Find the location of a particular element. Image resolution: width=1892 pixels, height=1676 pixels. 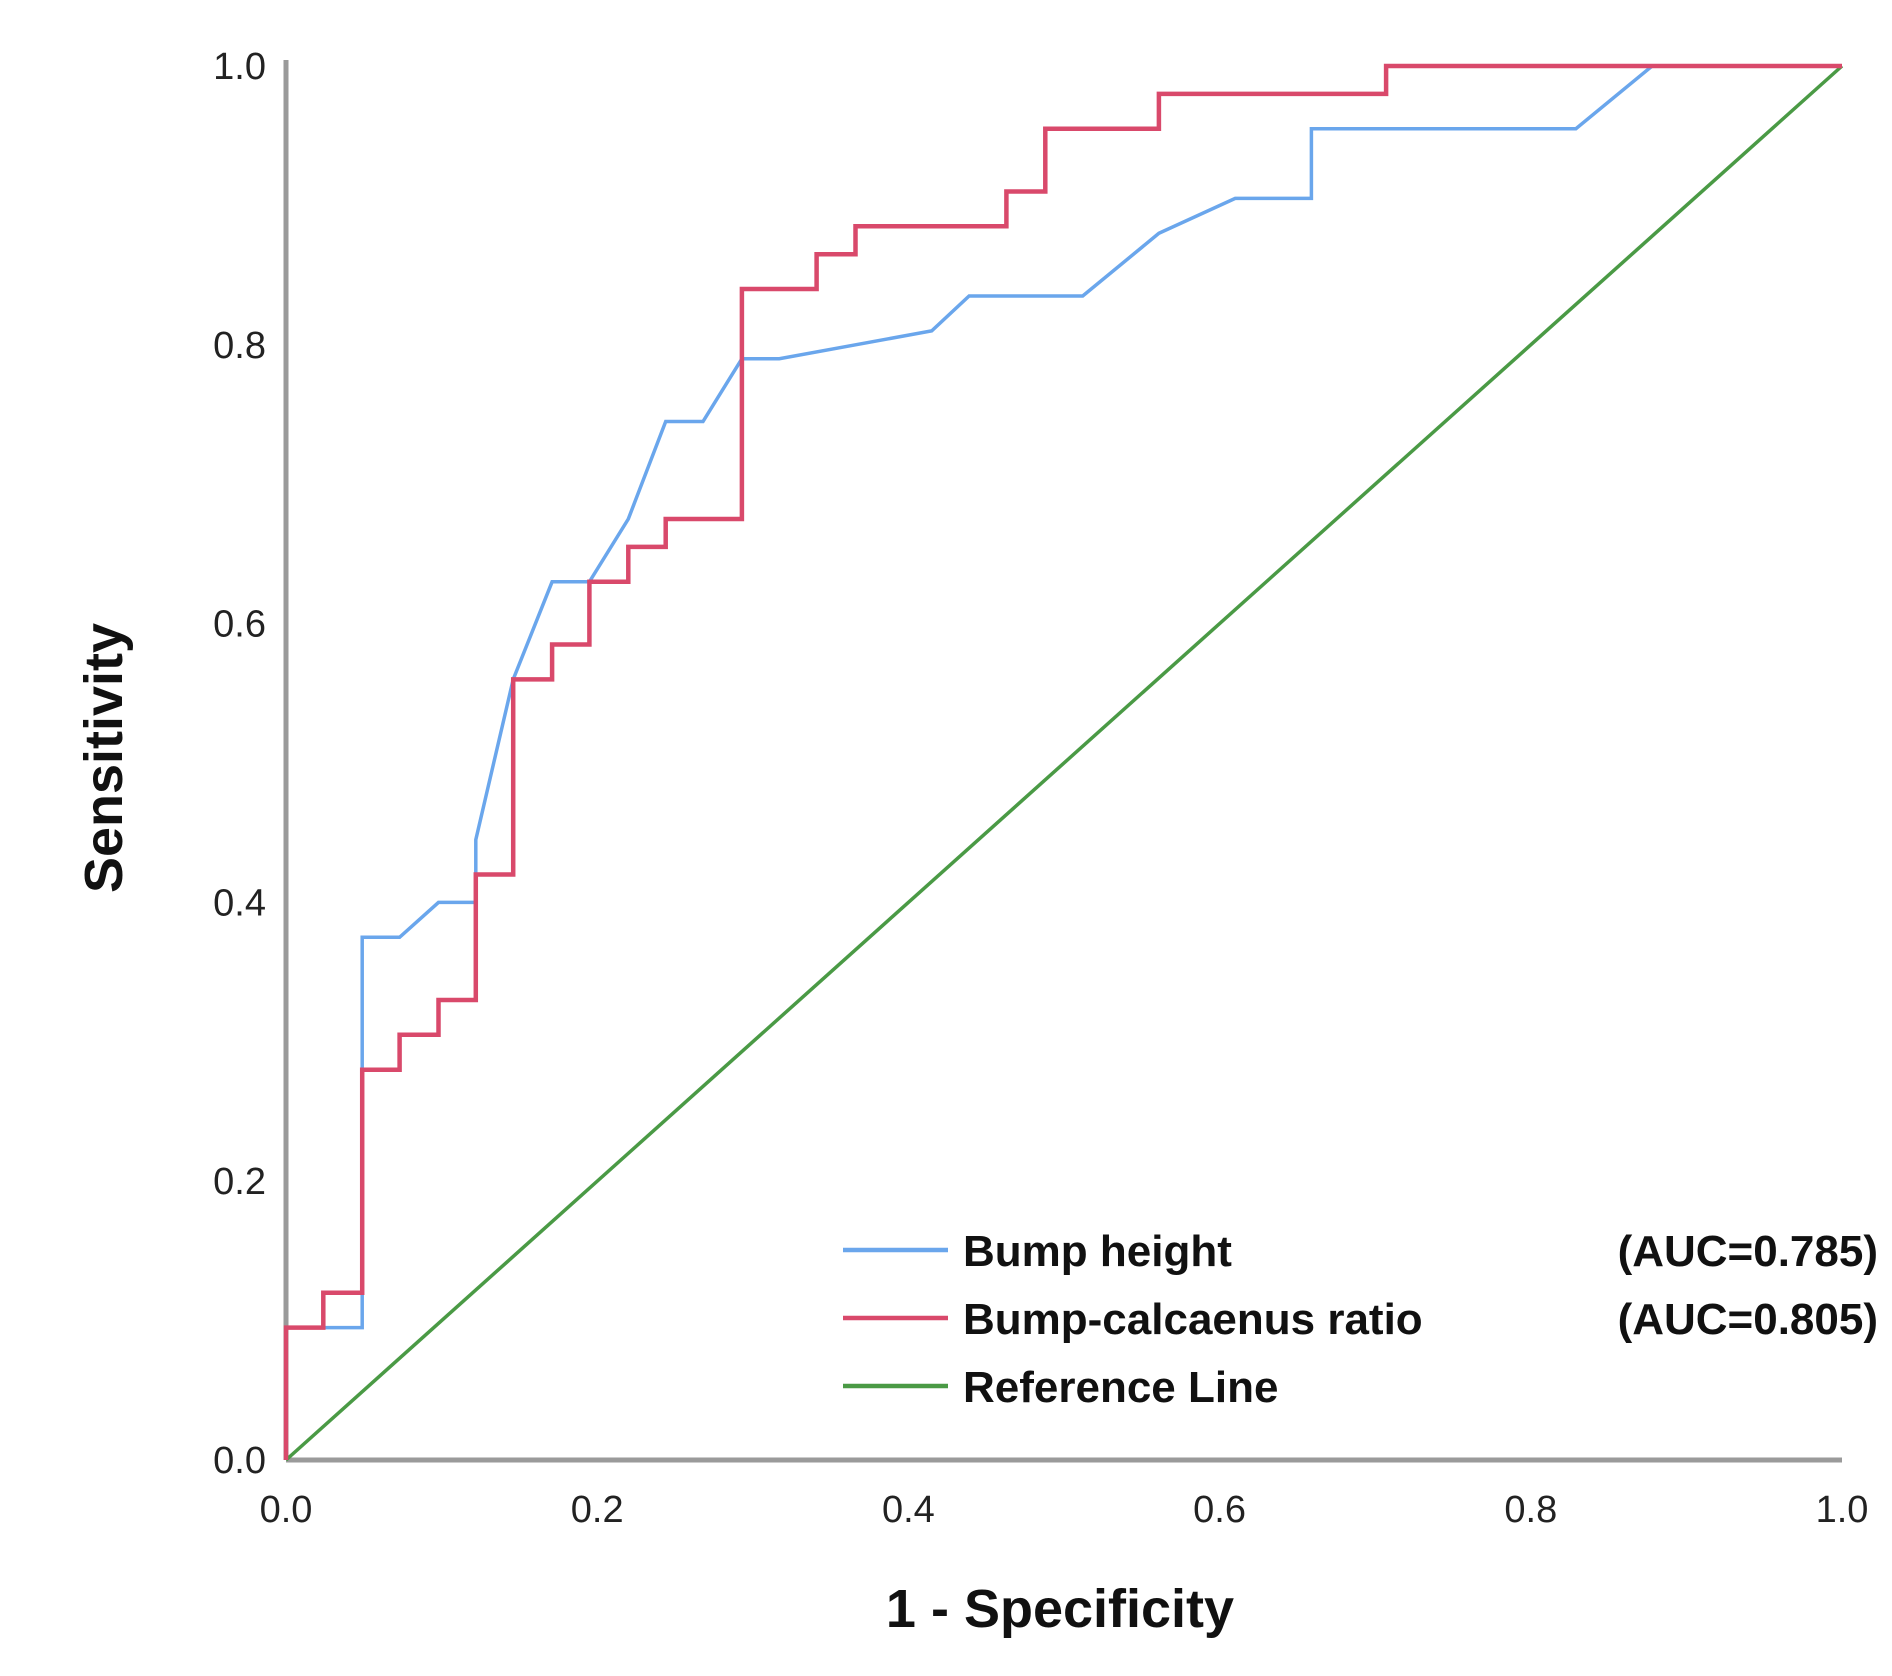

x-tick-label: 0.8 is located at coordinates (1530, 1510).